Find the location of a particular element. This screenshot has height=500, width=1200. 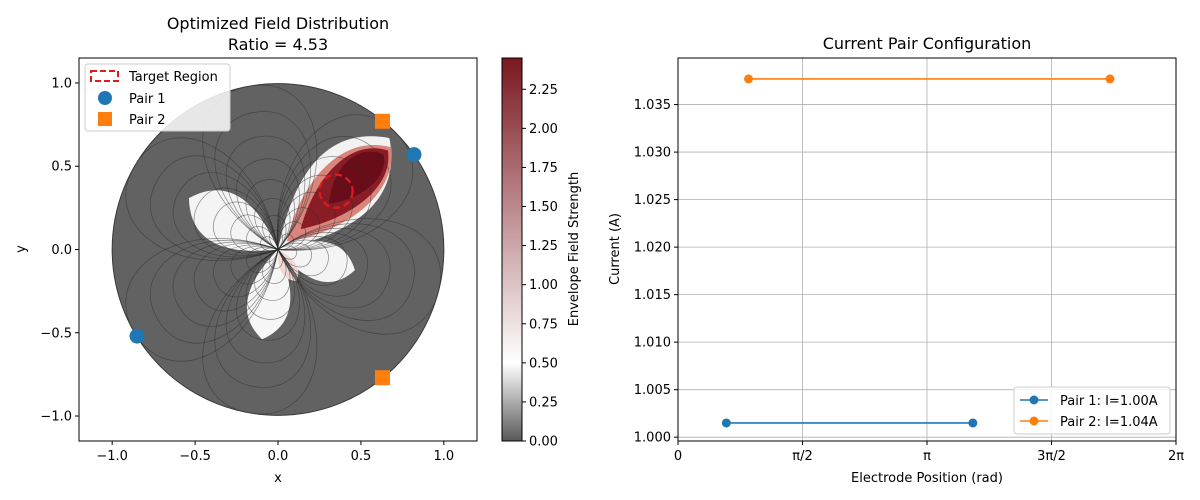

colorbar-gradient is located at coordinates (512, 249).